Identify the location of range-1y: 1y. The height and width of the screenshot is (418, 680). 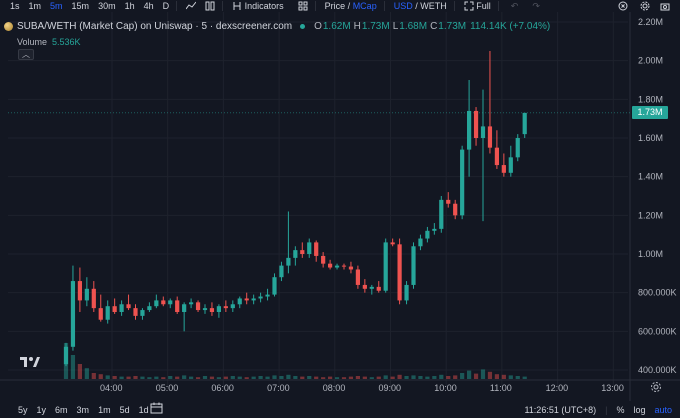
(41, 409).